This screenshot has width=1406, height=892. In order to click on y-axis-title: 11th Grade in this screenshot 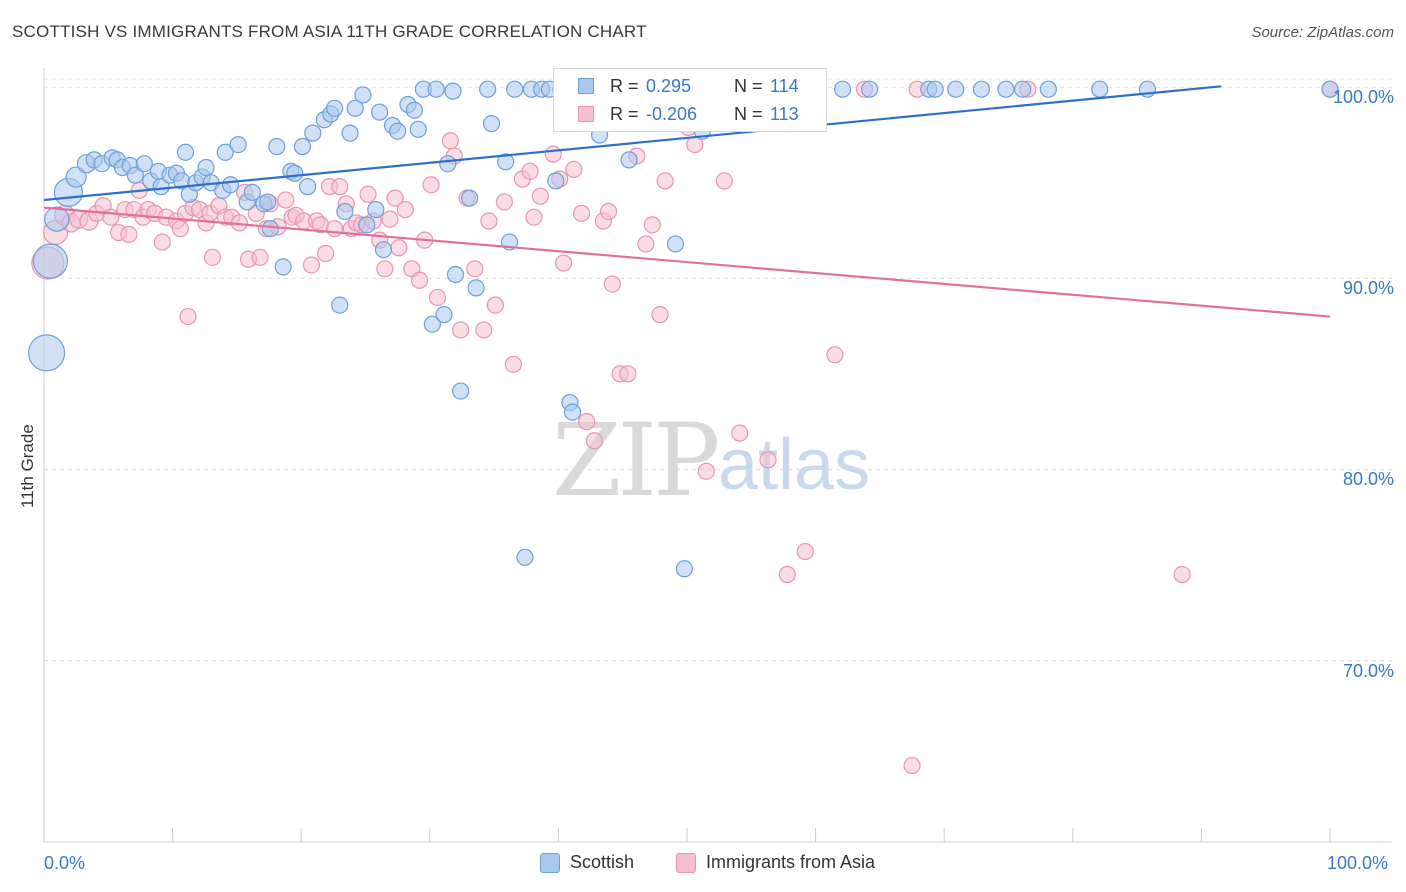, I will do `click(27, 466)`.